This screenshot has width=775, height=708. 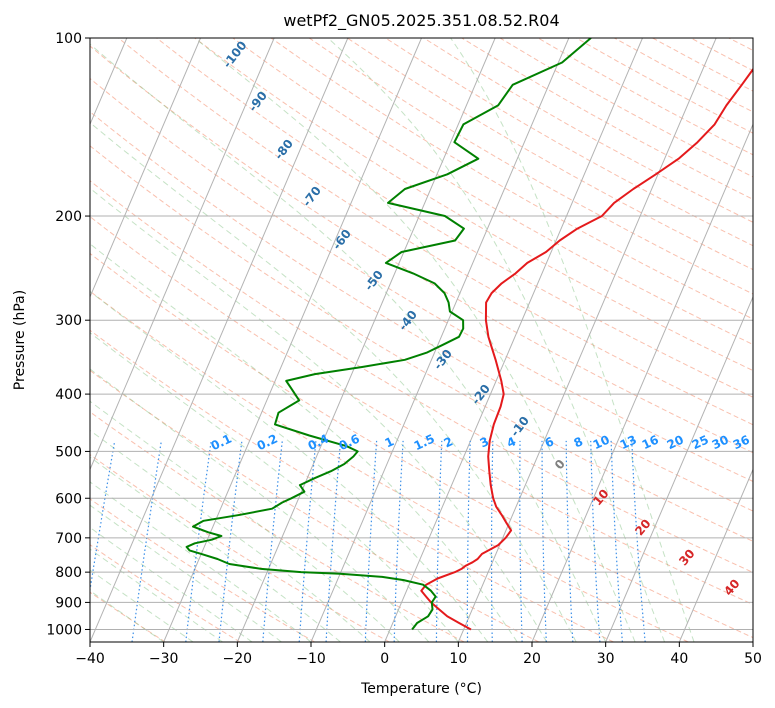 I want to click on x-tick-label: 0, so click(x=384, y=659).